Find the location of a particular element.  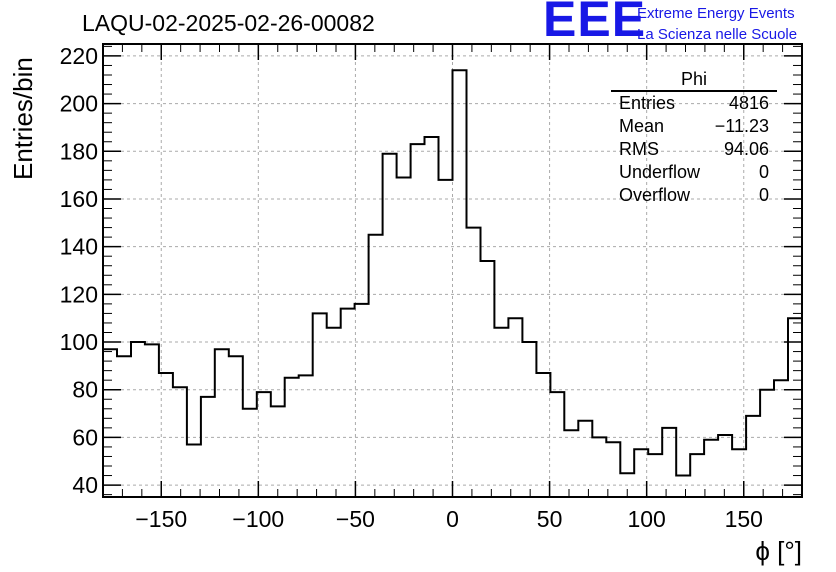

stats-label: Underflow is located at coordinates (660, 172).